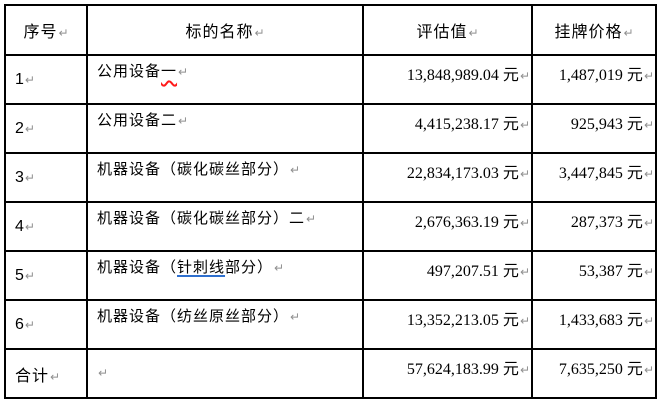 The height and width of the screenshot is (417, 659). I want to click on cell-listing: 53,387 元↵, so click(594, 275).